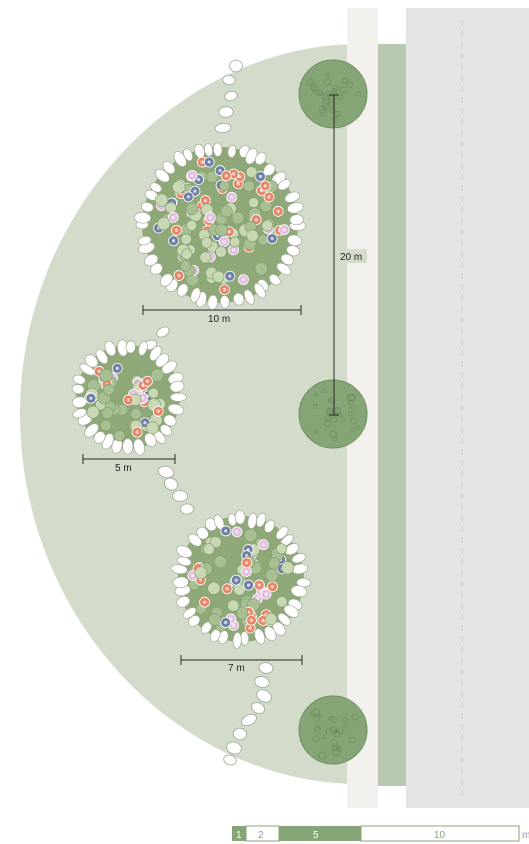 This screenshot has height=844, width=529. I want to click on label-bed-small: 5 m, so click(123, 468).